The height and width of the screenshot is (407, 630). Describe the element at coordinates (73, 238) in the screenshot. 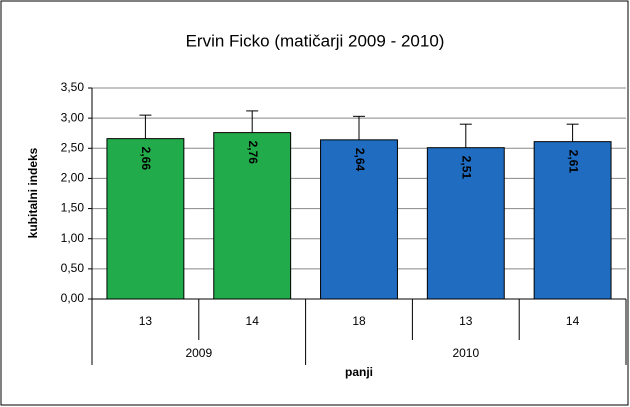

I see `y-tick-label: 1,00` at that location.